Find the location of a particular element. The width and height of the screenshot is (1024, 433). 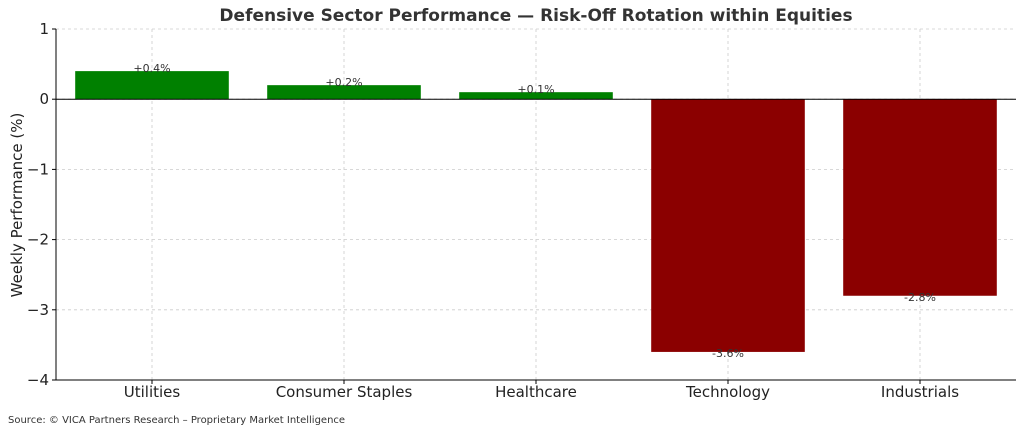

y-tick-label: −2 is located at coordinates (38, 240).